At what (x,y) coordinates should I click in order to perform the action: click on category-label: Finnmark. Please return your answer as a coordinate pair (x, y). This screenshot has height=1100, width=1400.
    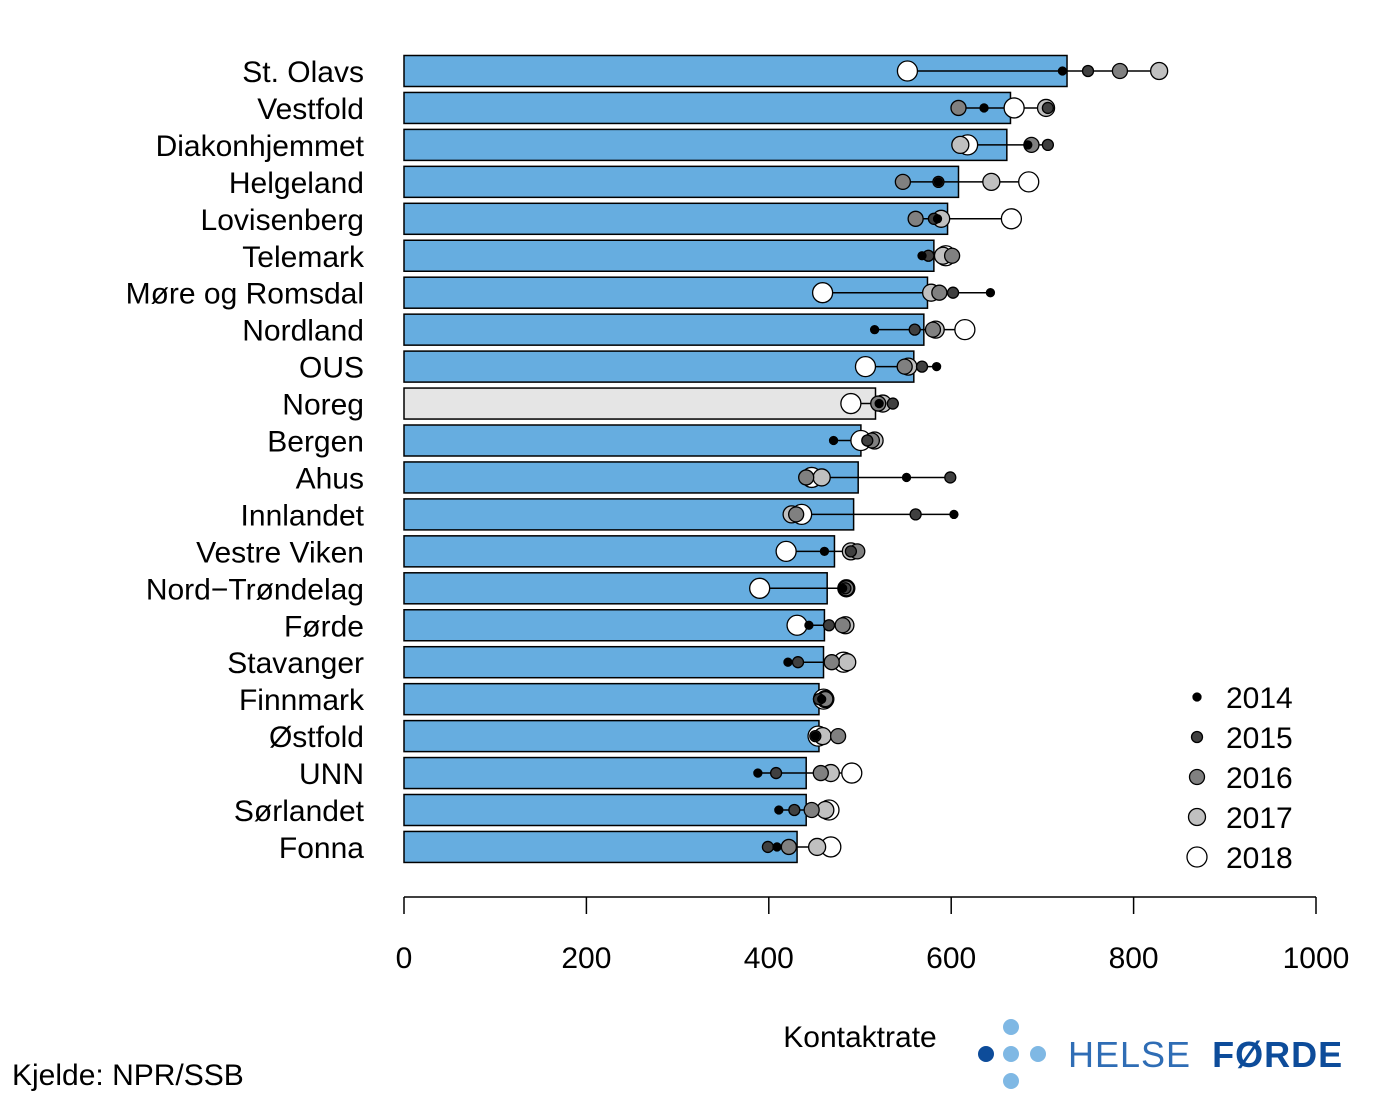
    Looking at the image, I should click on (302, 700).